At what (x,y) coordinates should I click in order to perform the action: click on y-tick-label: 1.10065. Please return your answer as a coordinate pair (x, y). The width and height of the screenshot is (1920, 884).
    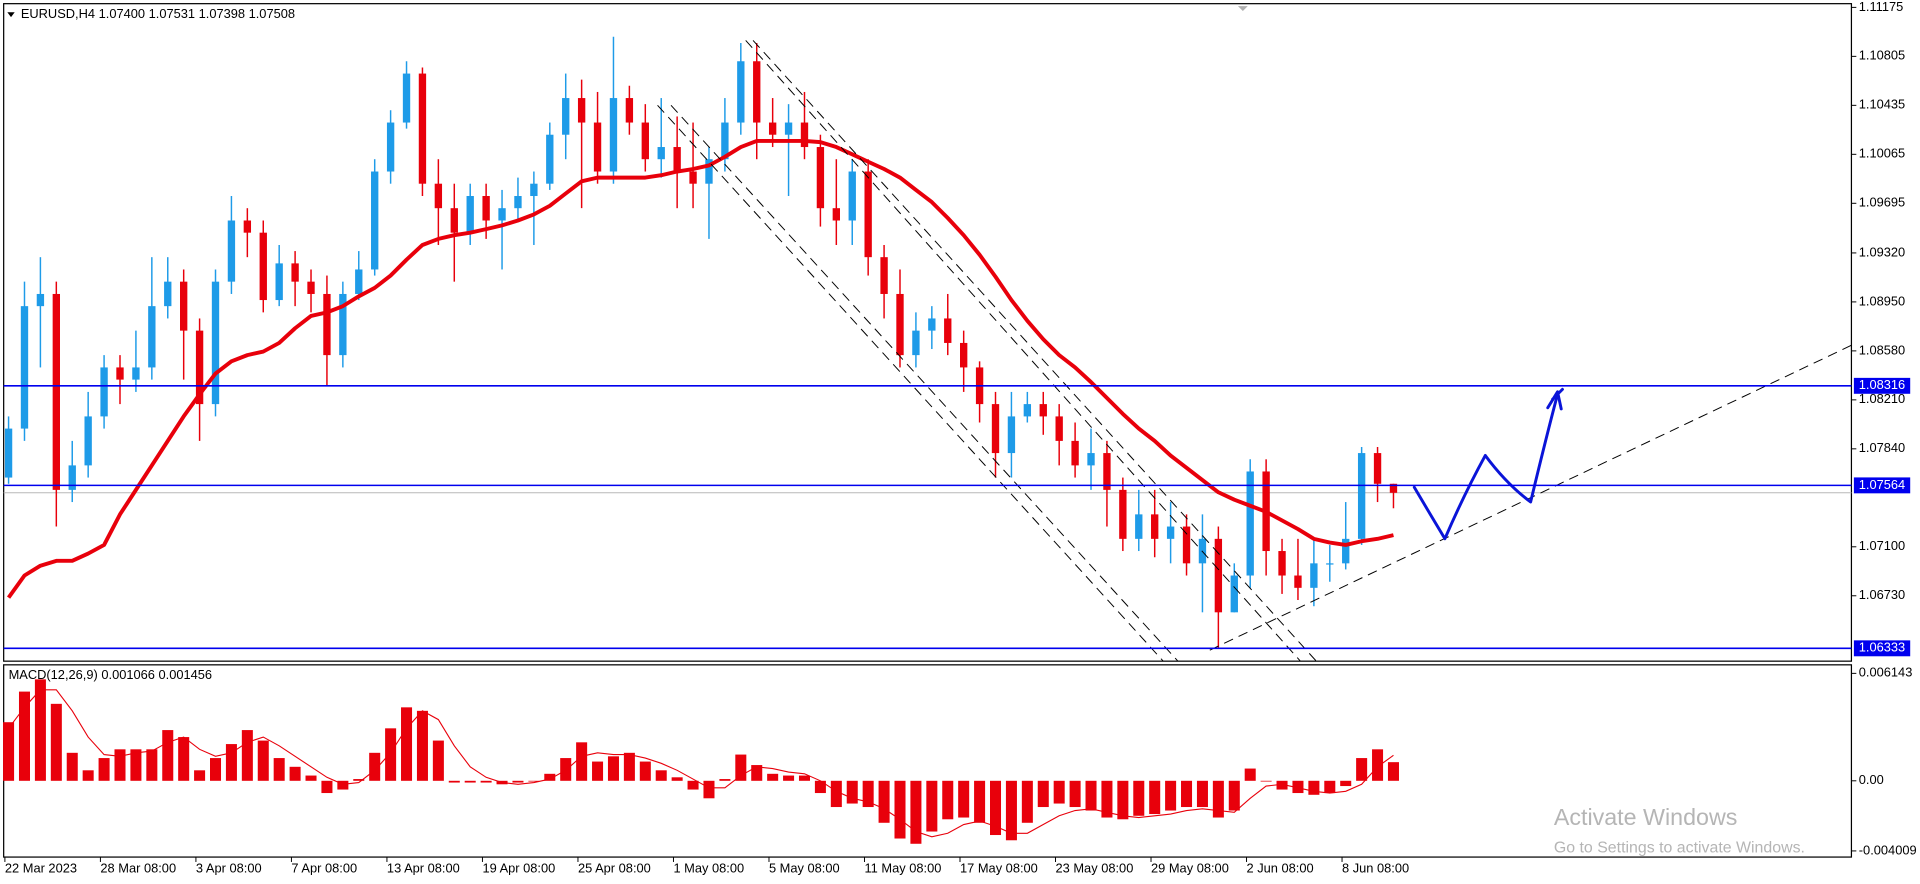
    Looking at the image, I should click on (1882, 153).